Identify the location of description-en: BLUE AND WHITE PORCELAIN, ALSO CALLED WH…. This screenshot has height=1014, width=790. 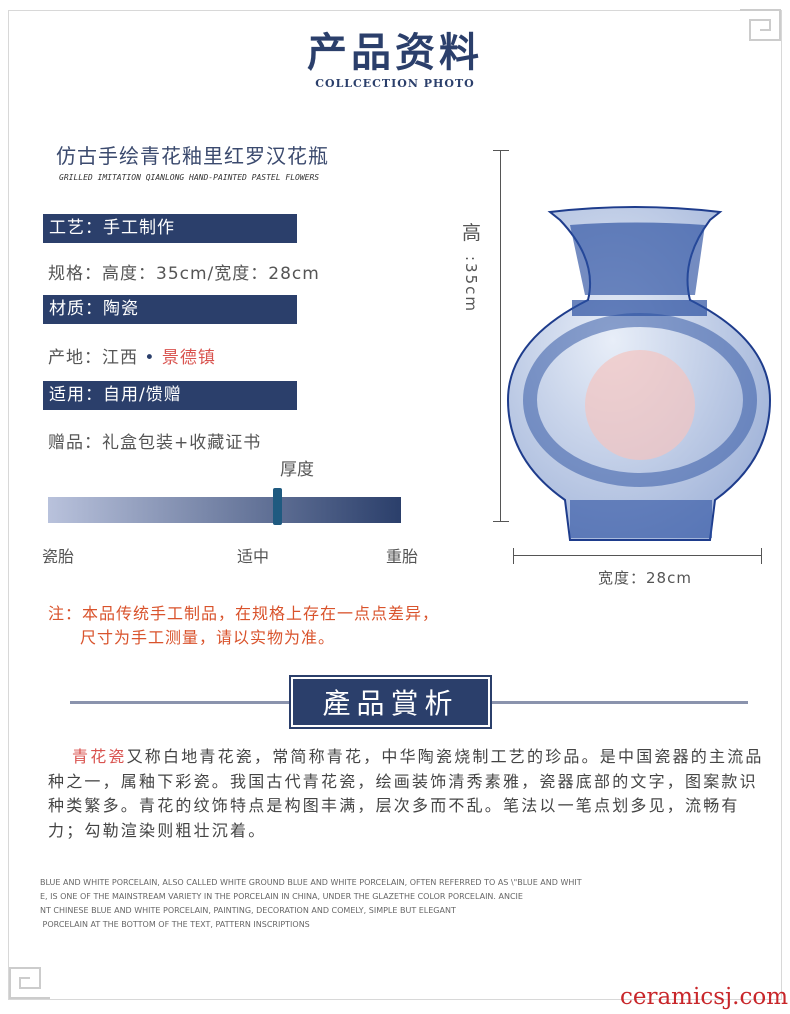
(311, 904).